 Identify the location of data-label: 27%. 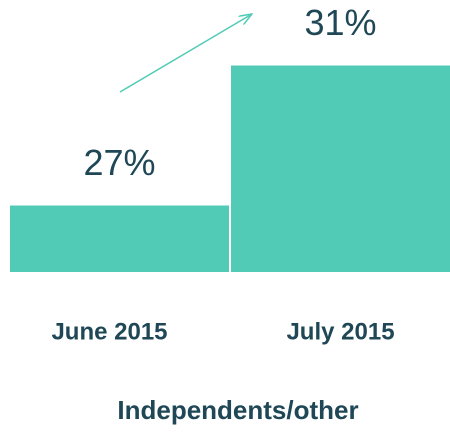
(119, 162).